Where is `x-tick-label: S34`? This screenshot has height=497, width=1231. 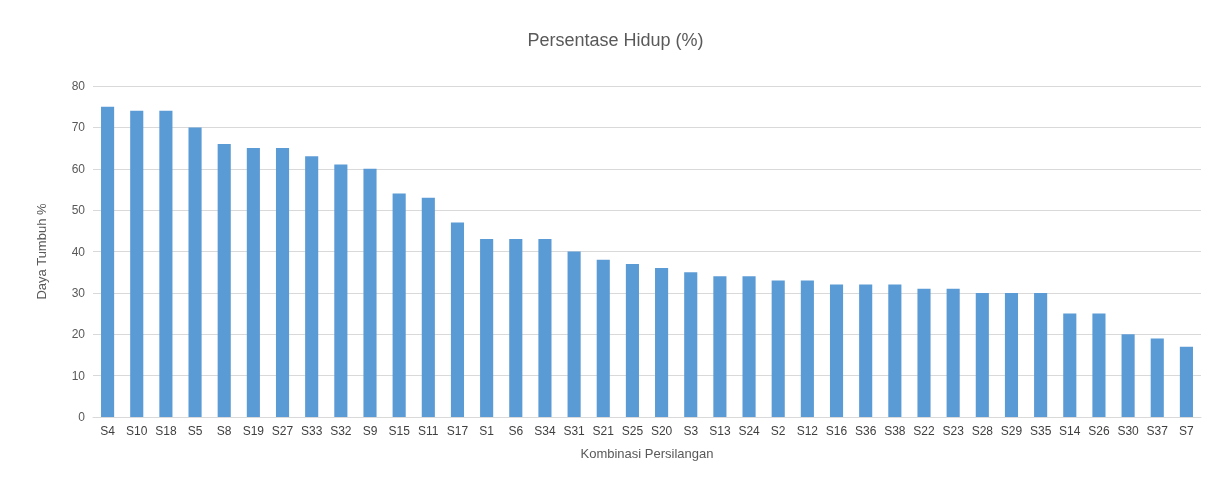 x-tick-label: S34 is located at coordinates (545, 431).